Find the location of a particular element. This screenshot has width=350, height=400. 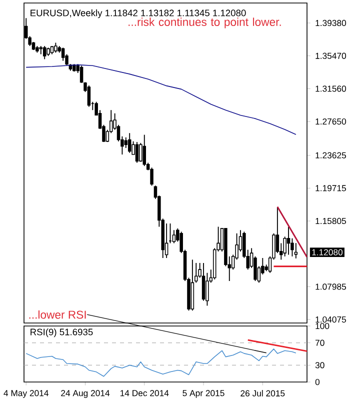

x-tick-label: 5 Apr 2015 is located at coordinates (203, 394).